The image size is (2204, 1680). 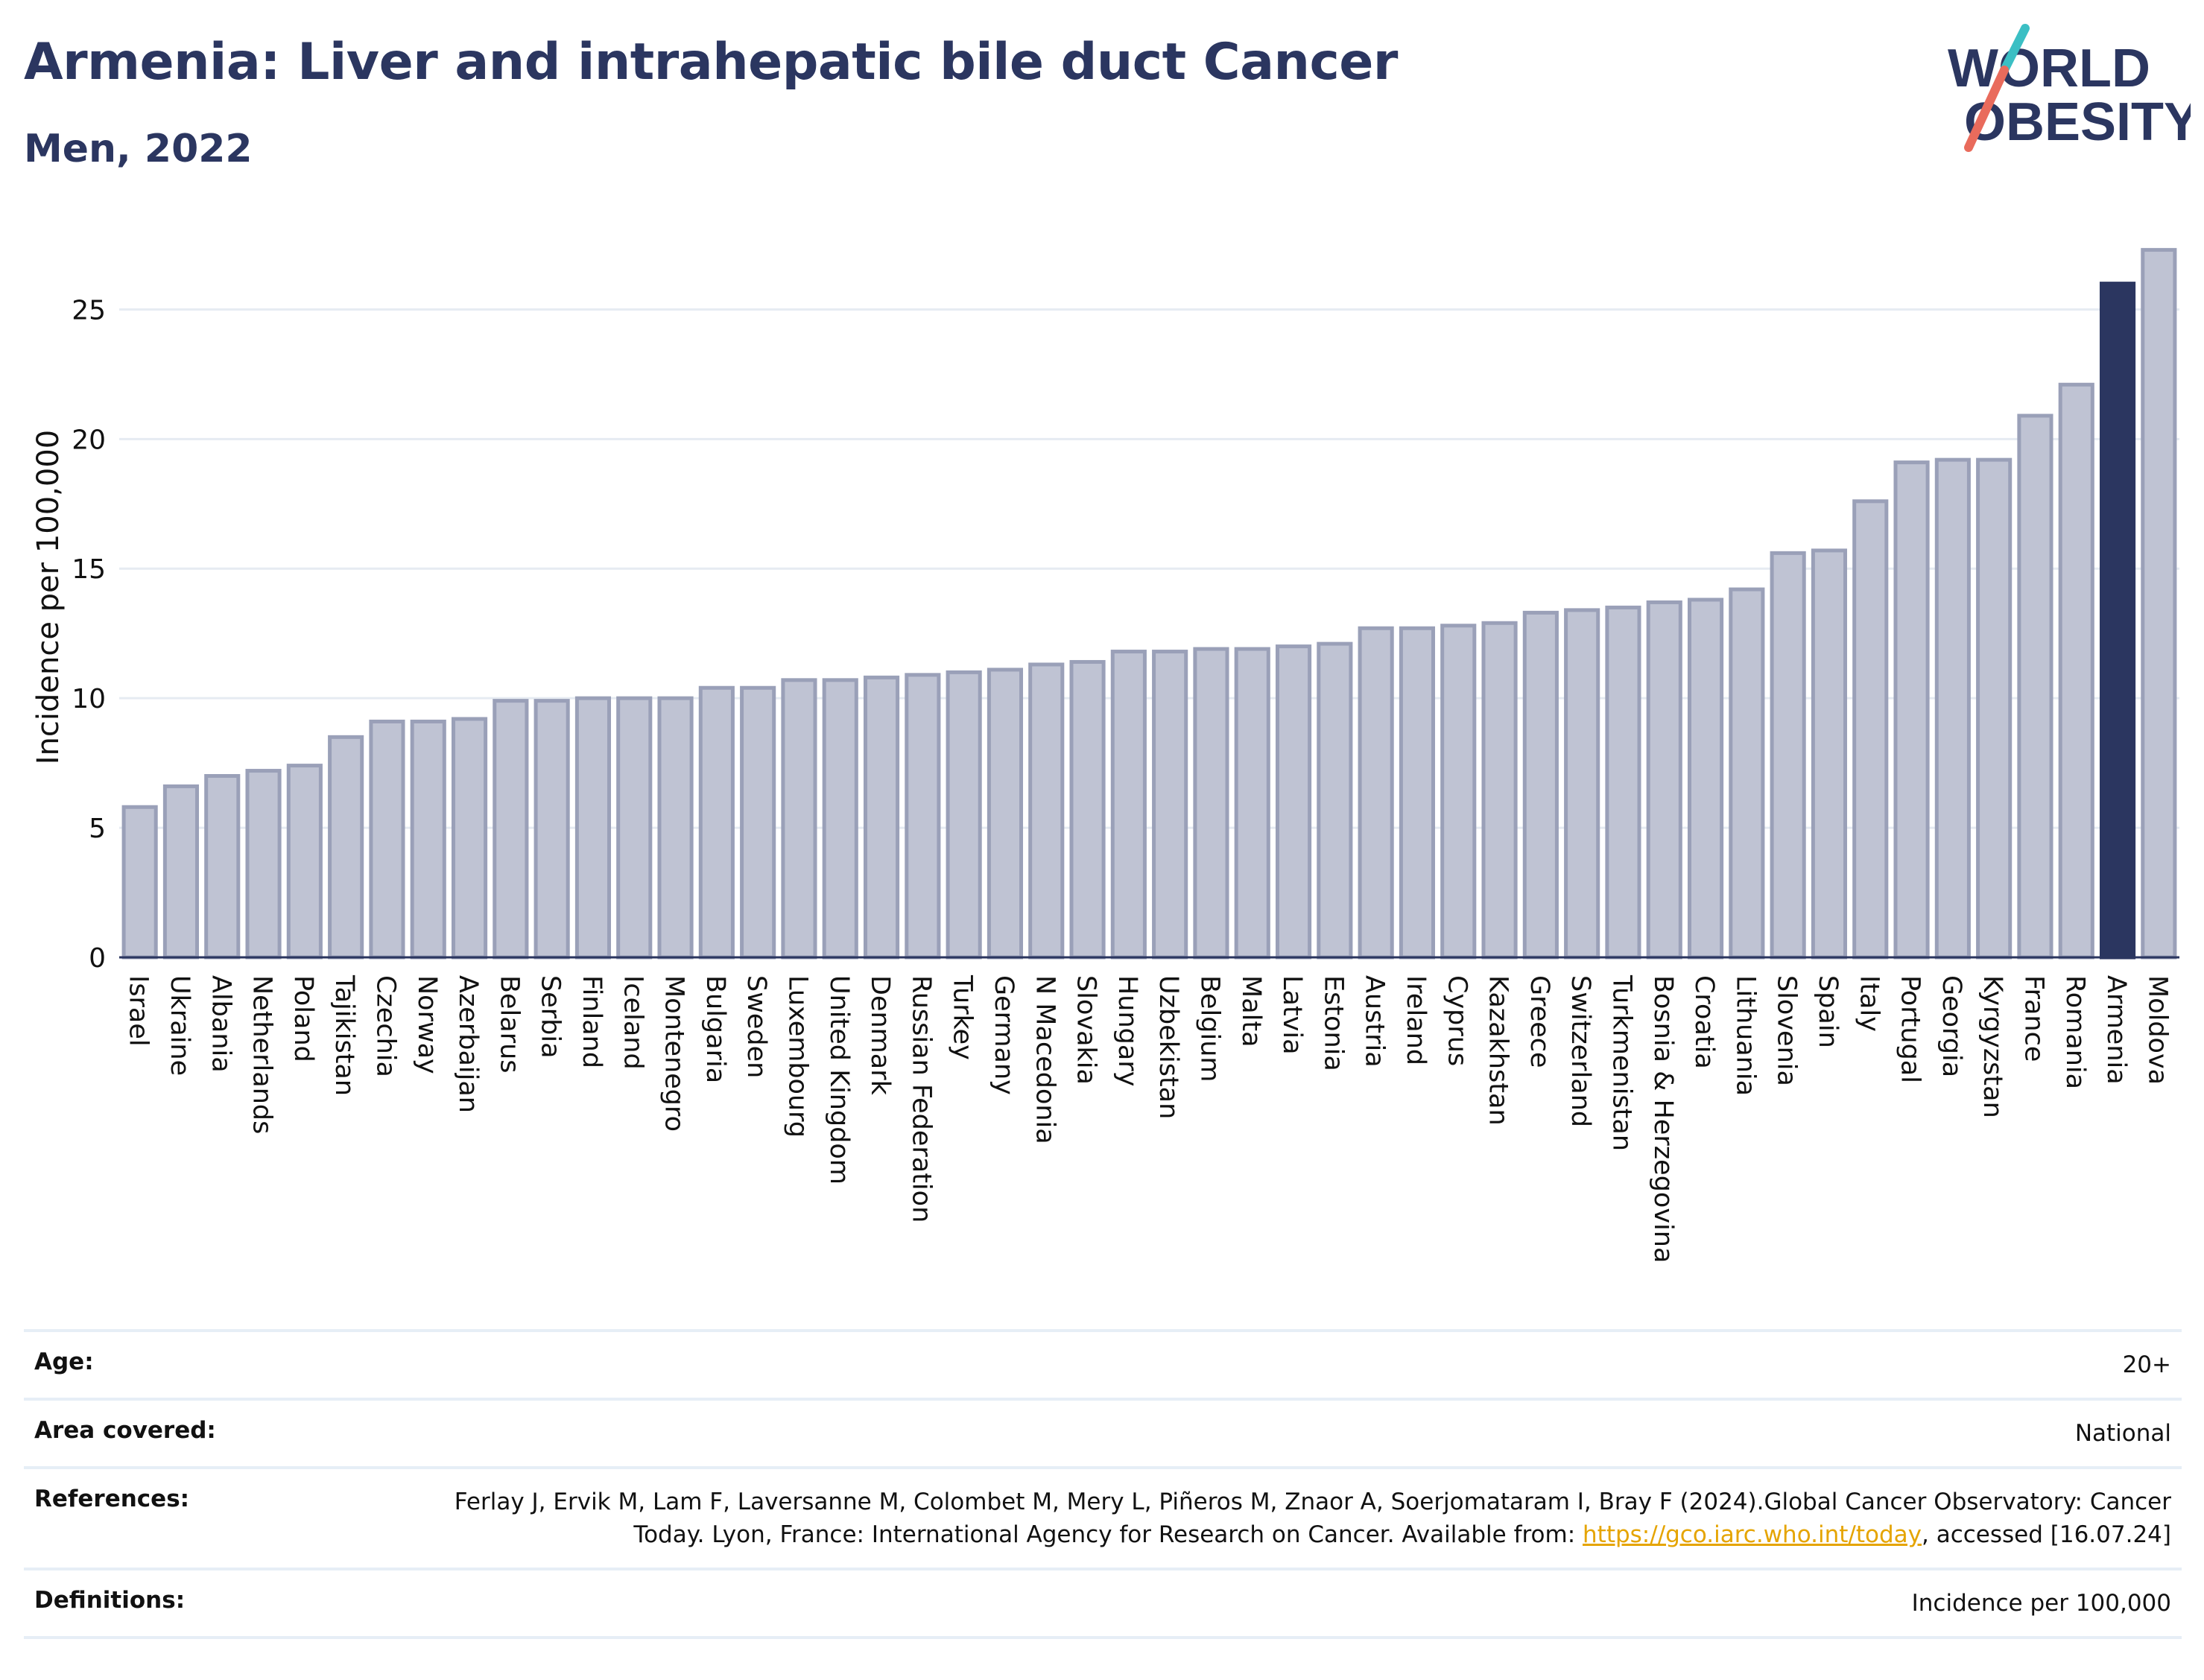 What do you see at coordinates (1333, 1023) in the screenshot?
I see `x-tick-label: Estonia` at bounding box center [1333, 1023].